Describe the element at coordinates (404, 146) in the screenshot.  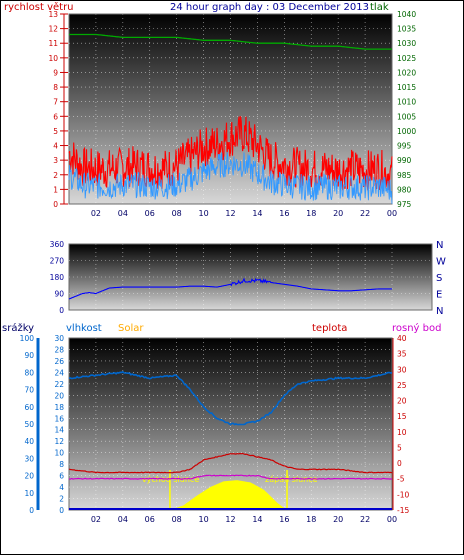
I see `pressure-y-tick-4: 995` at that location.